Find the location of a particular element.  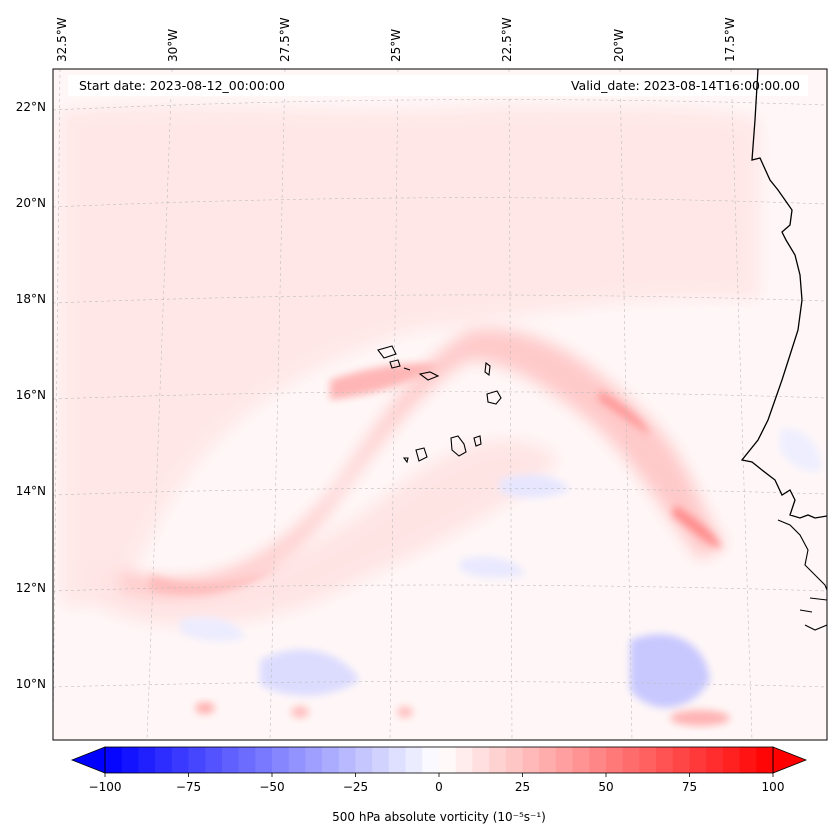

lon-label: 17.5°W is located at coordinates (730, 39).